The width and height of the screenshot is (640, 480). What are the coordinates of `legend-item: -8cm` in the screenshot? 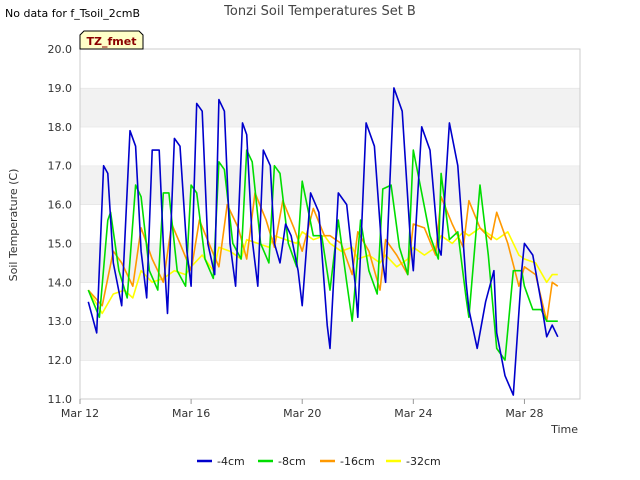 It's located at (282, 461).